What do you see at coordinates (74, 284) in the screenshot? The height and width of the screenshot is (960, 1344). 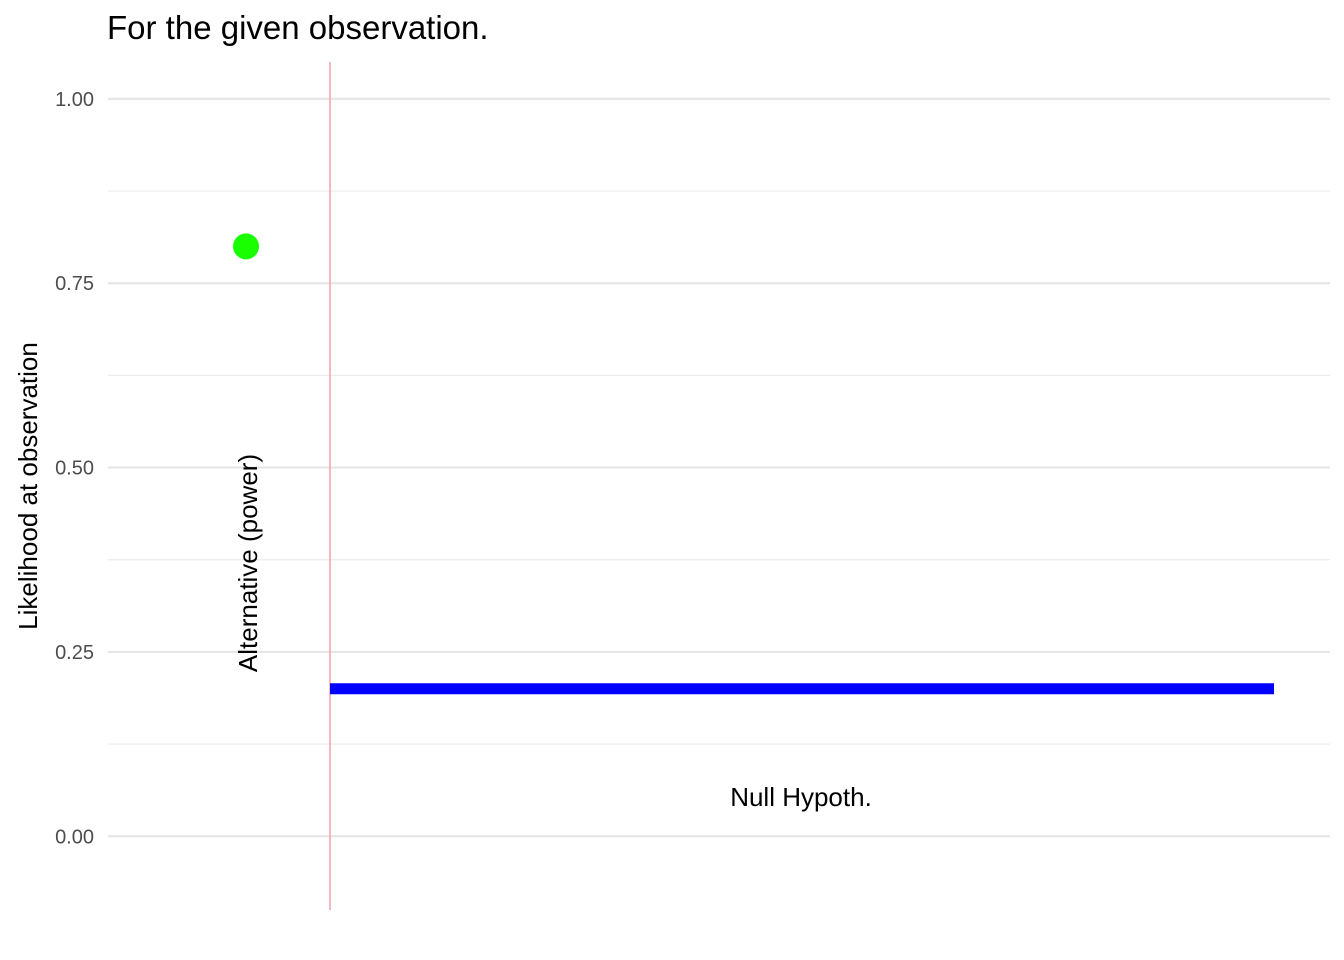 I see `y-tick-label: 0.75` at bounding box center [74, 284].